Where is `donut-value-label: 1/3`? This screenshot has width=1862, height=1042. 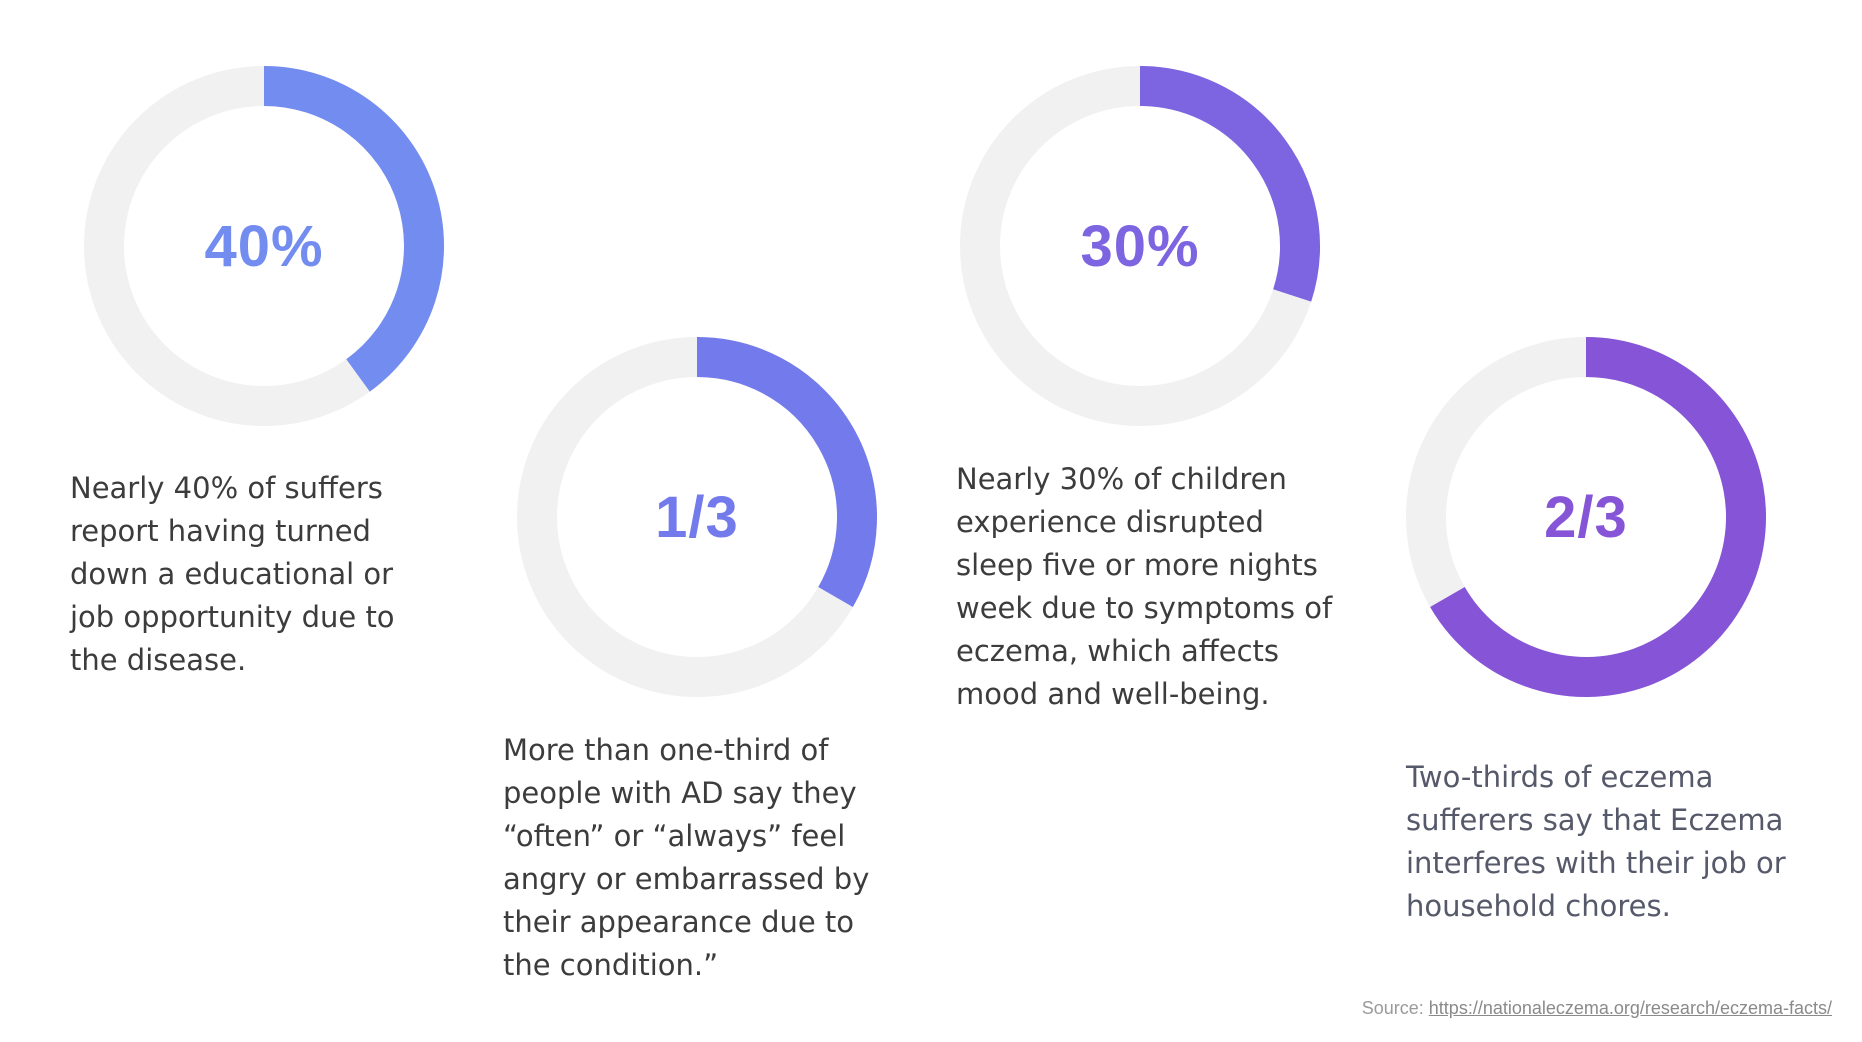
donut-value-label: 1/3 is located at coordinates (697, 517).